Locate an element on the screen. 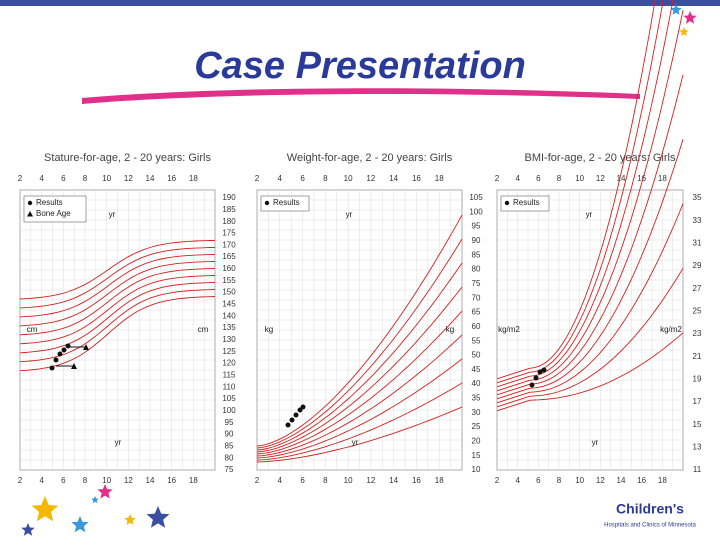 The width and height of the screenshot is (720, 545). underline-brush is located at coordinates (361, 96).